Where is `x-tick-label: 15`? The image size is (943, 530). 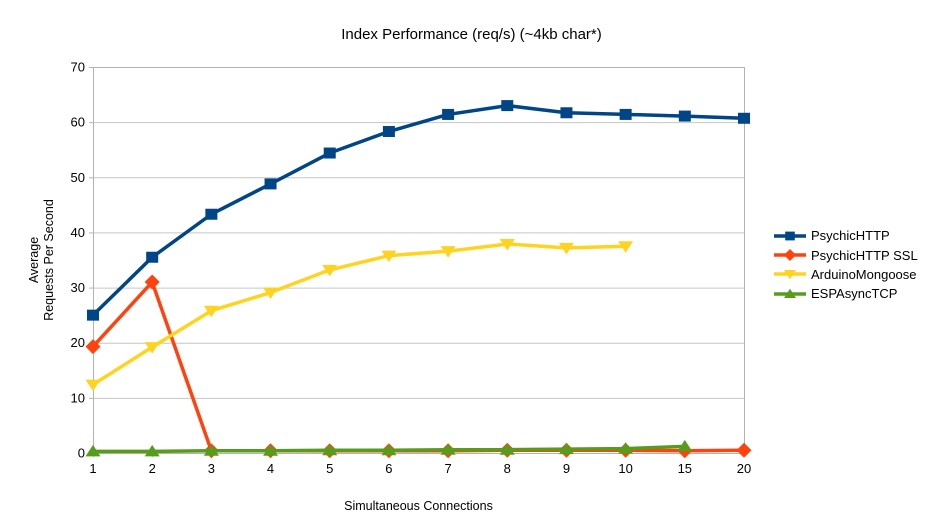 x-tick-label: 15 is located at coordinates (685, 468).